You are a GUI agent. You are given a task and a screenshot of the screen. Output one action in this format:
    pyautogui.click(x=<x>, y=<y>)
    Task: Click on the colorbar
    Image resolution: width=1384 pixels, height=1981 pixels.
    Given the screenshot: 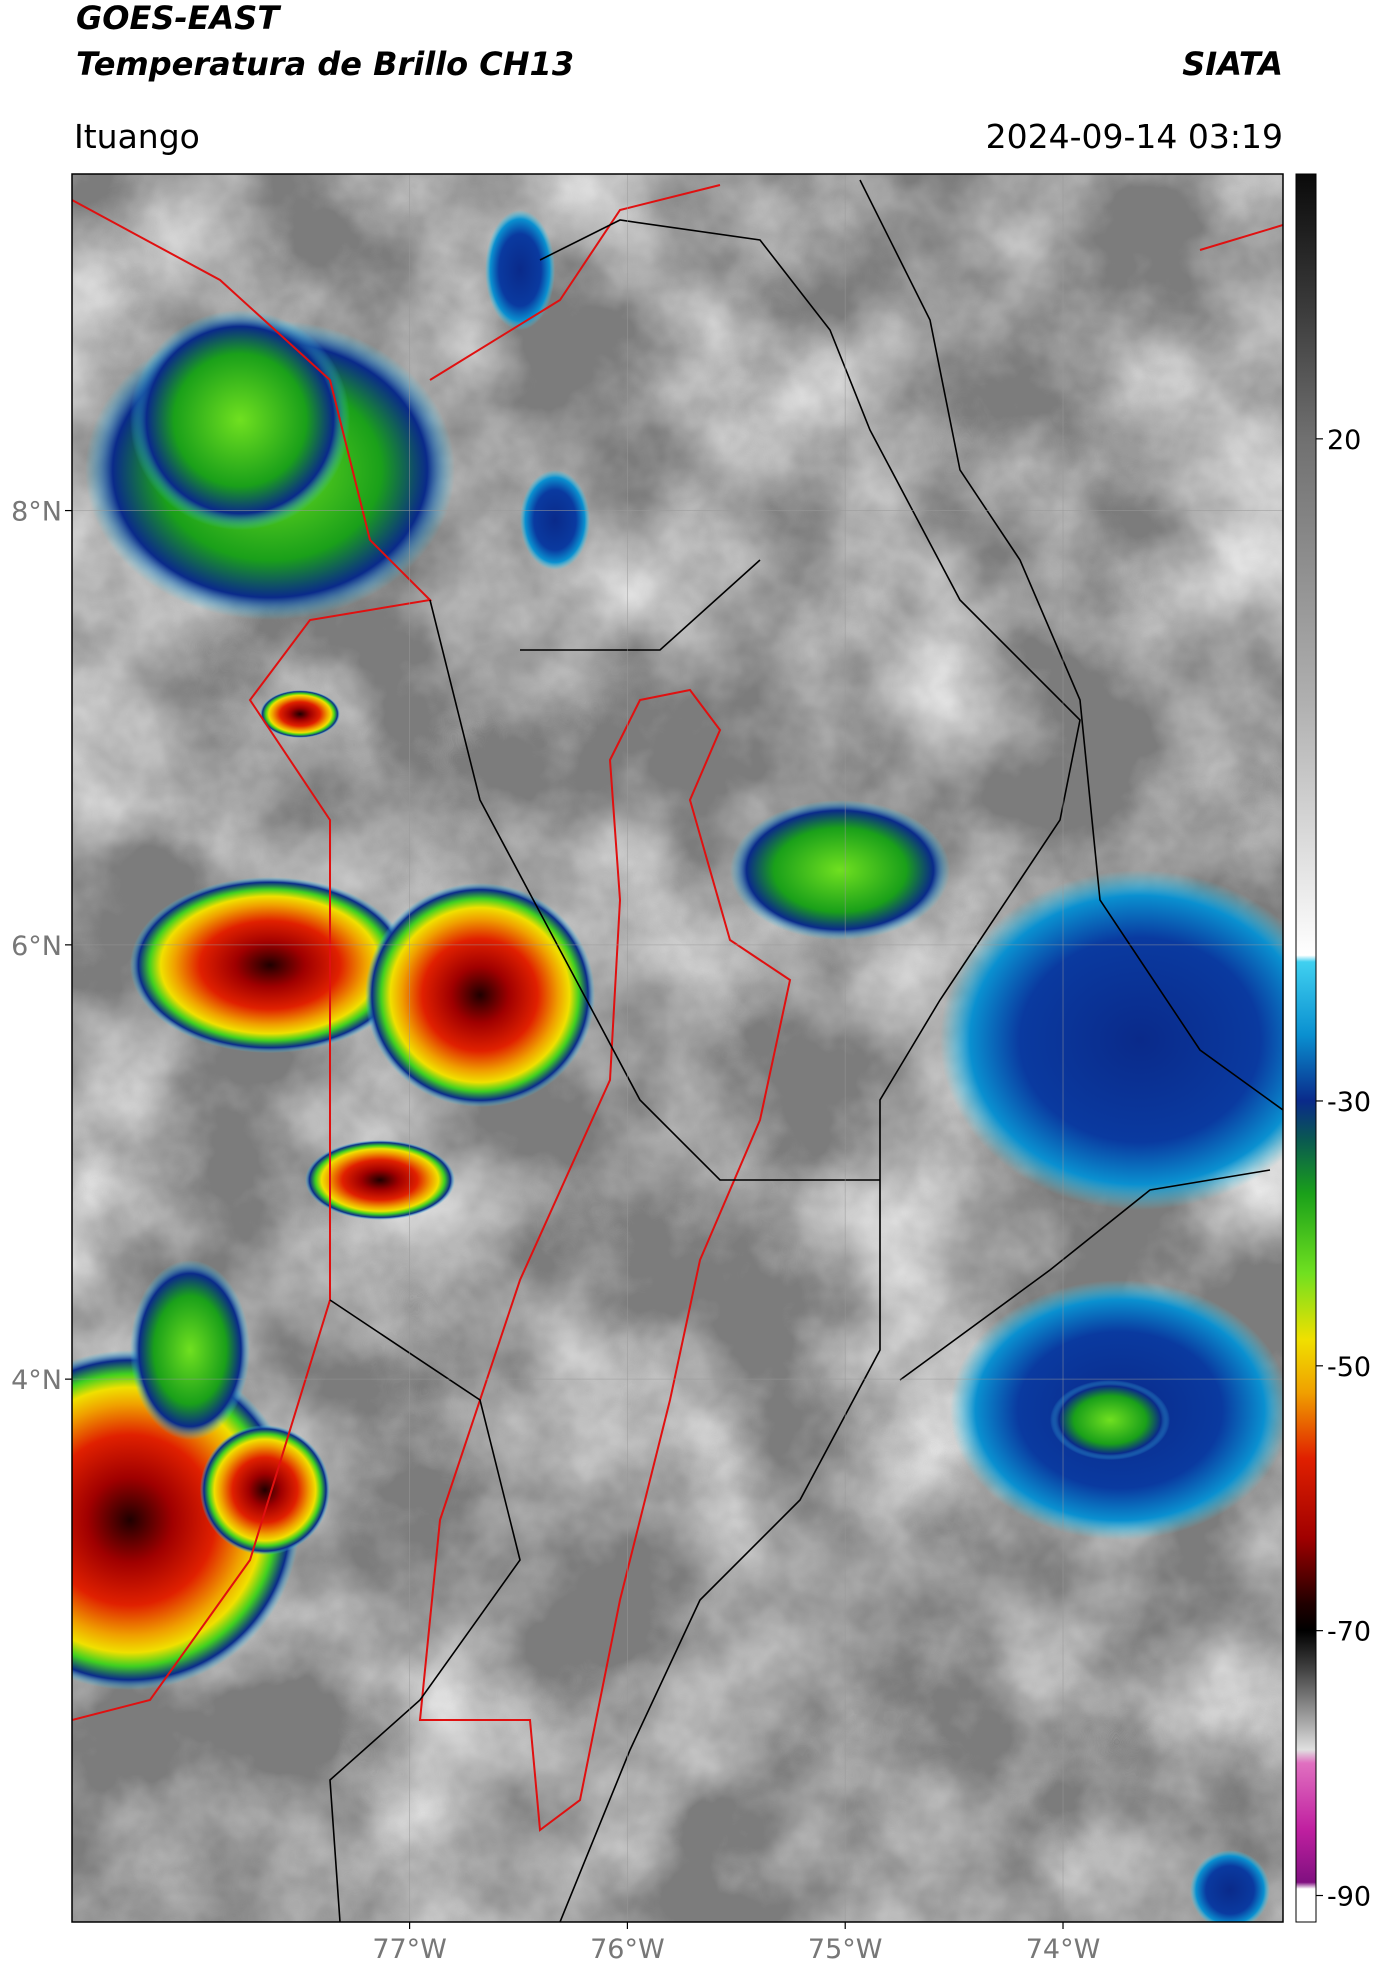 What is the action you would take?
    pyautogui.click(x=1306, y=1048)
    